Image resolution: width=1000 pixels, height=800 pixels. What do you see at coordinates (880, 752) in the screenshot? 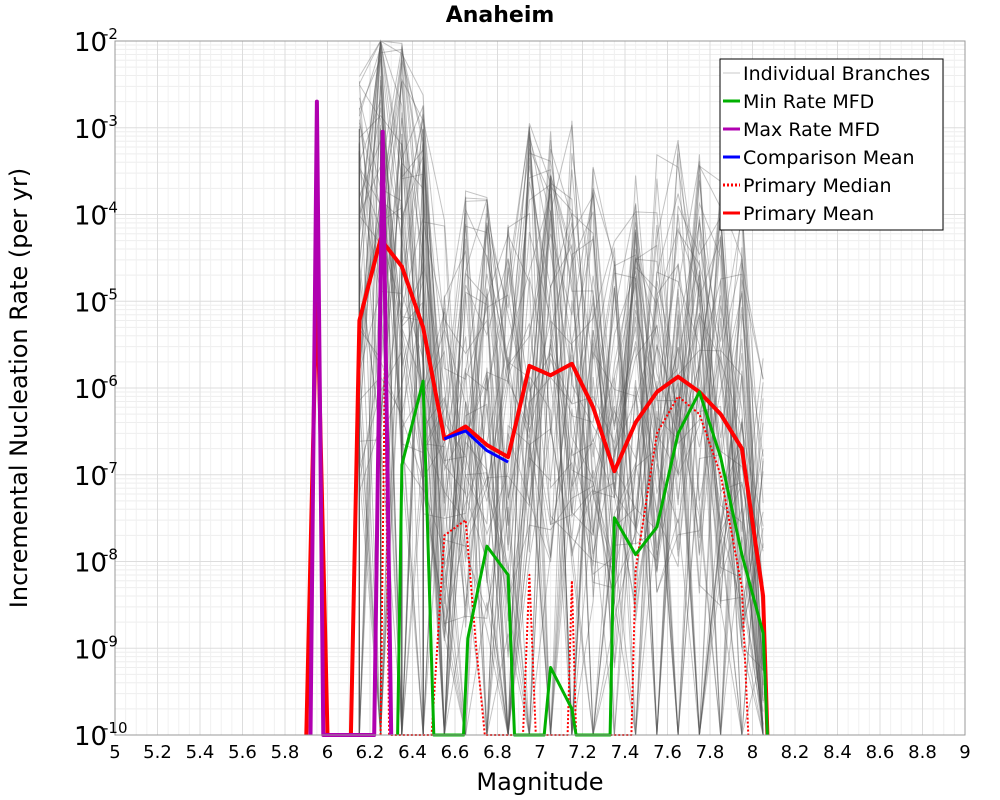
I see `x-tick-label: 8.6` at bounding box center [880, 752].